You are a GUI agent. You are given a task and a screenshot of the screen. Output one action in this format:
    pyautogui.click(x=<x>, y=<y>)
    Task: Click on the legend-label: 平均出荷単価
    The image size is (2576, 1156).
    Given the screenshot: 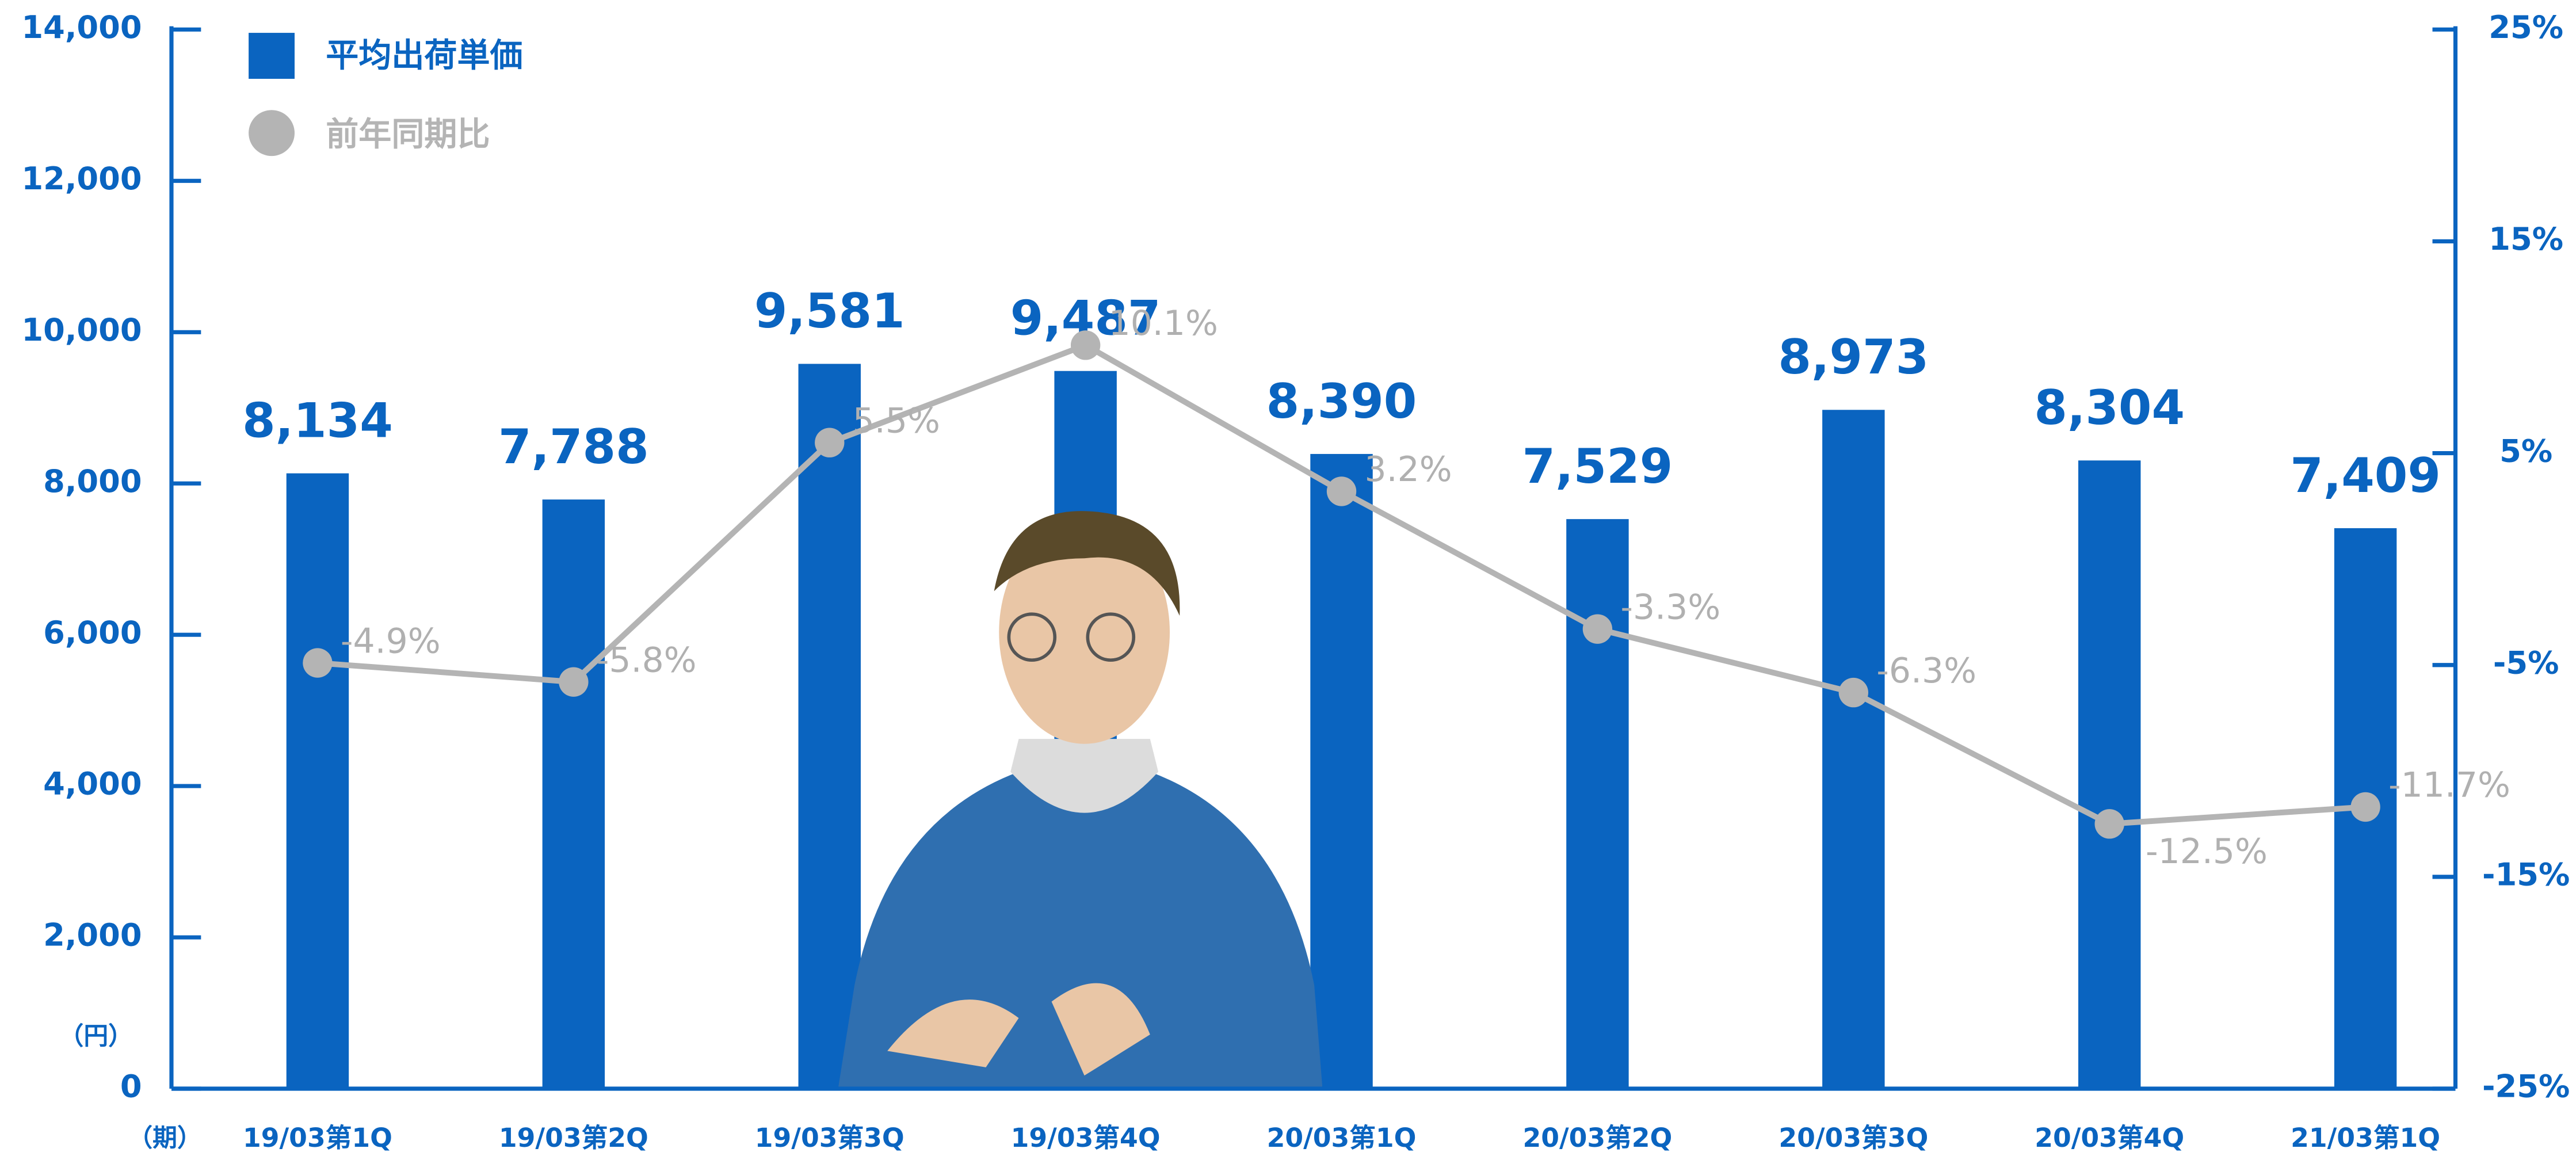 What is the action you would take?
    pyautogui.click(x=424, y=56)
    